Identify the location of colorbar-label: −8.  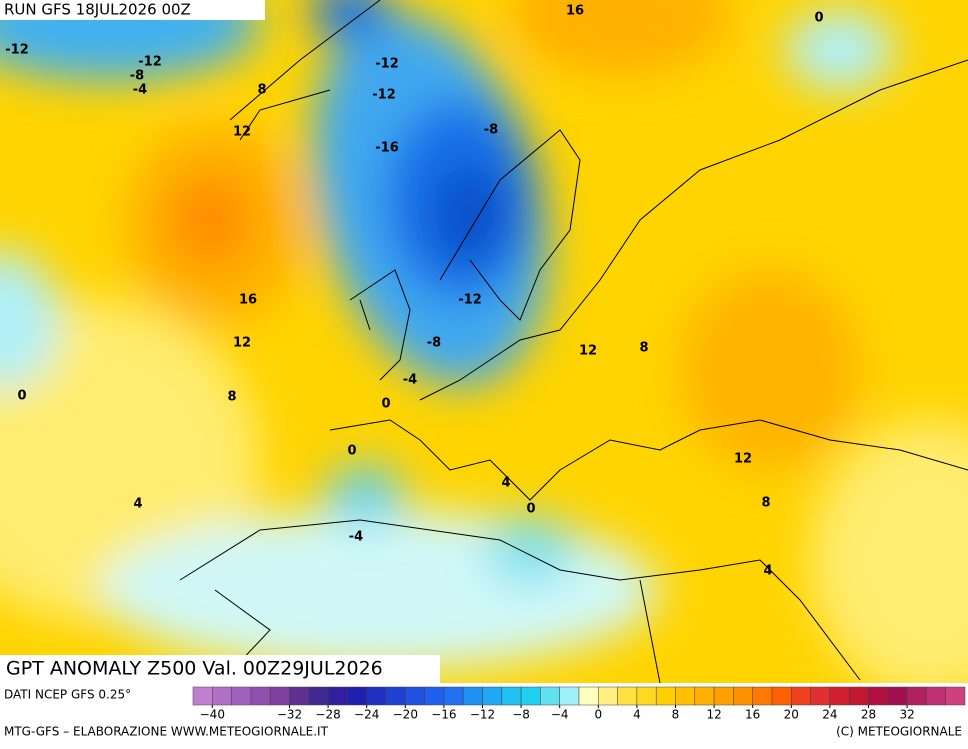
(521, 715).